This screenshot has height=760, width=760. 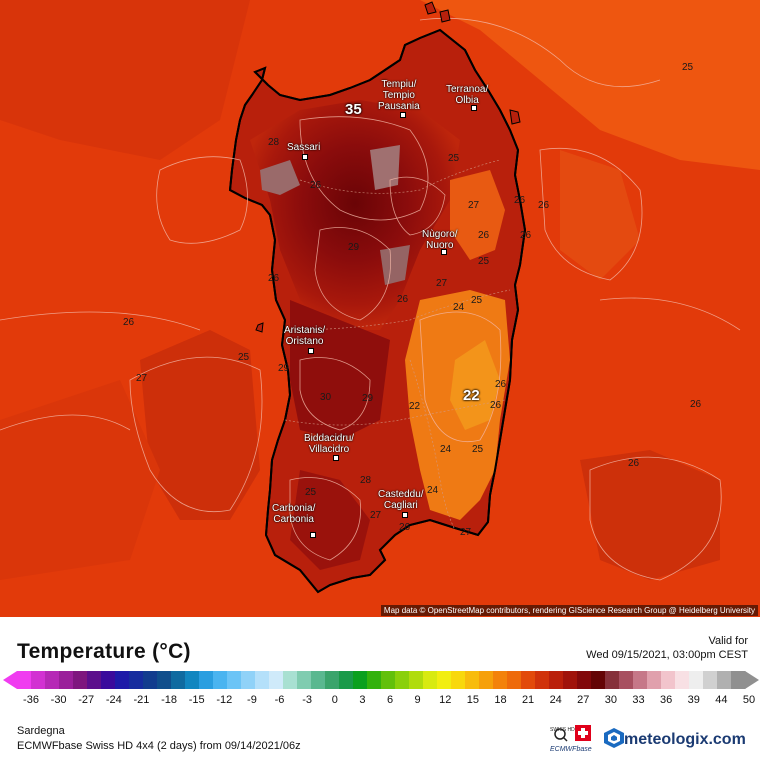 I want to click on scale-tick-label: 27, so click(x=583, y=700).